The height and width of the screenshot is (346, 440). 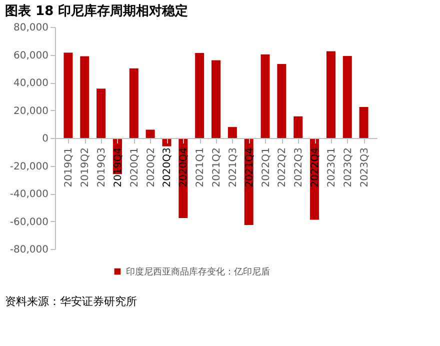 I want to click on y-tick-label: -80,000, so click(x=29, y=250).